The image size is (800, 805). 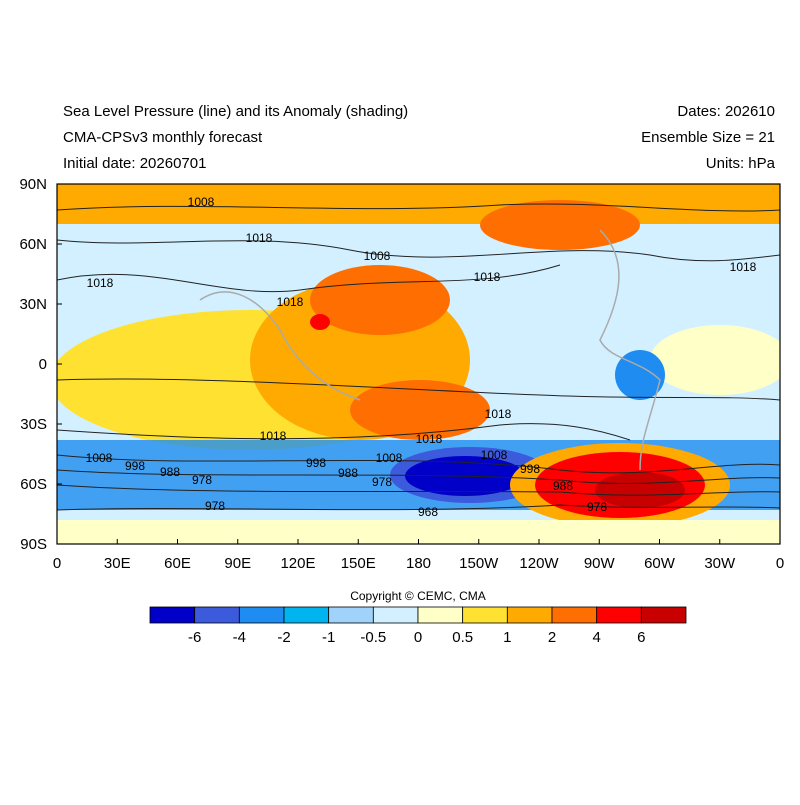 What do you see at coordinates (552, 637) in the screenshot?
I see `colorbar-label: 2` at bounding box center [552, 637].